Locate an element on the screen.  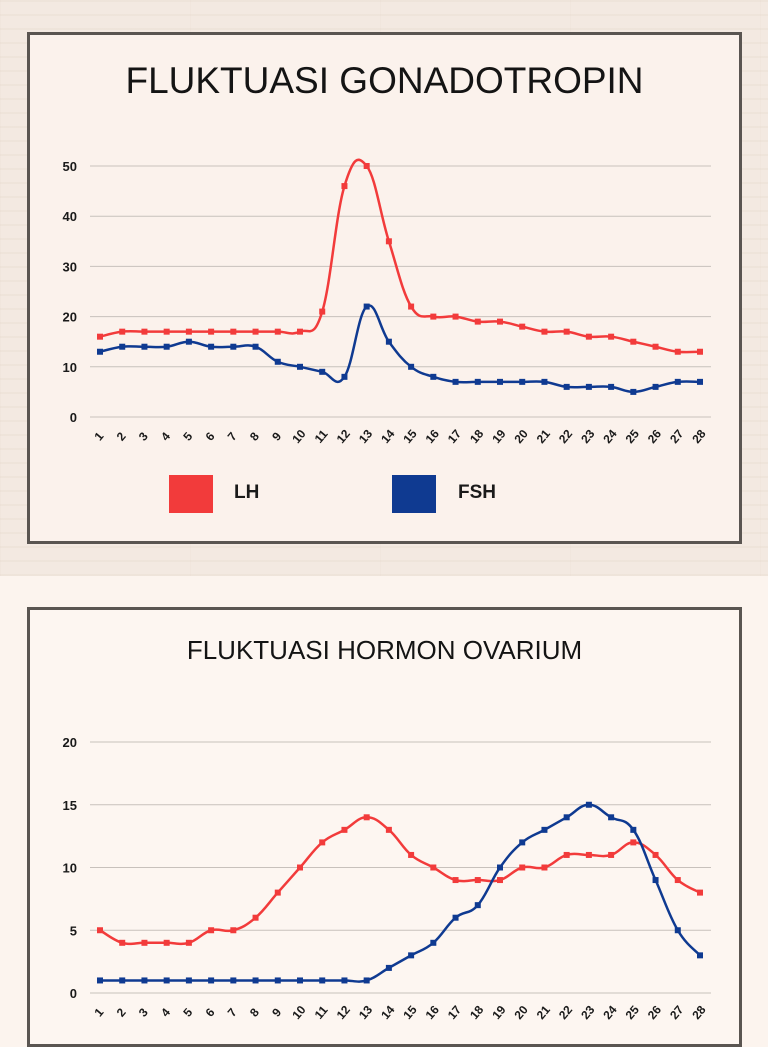
y-tick-label: 15 is located at coordinates (70, 805).